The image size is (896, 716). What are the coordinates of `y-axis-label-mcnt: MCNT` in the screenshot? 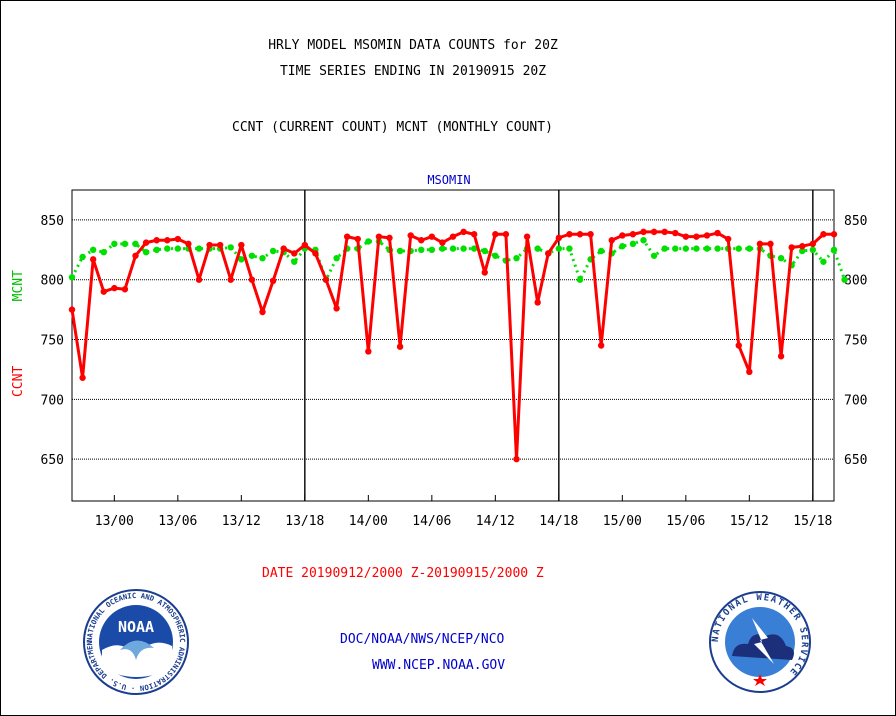 It's located at (18, 285).